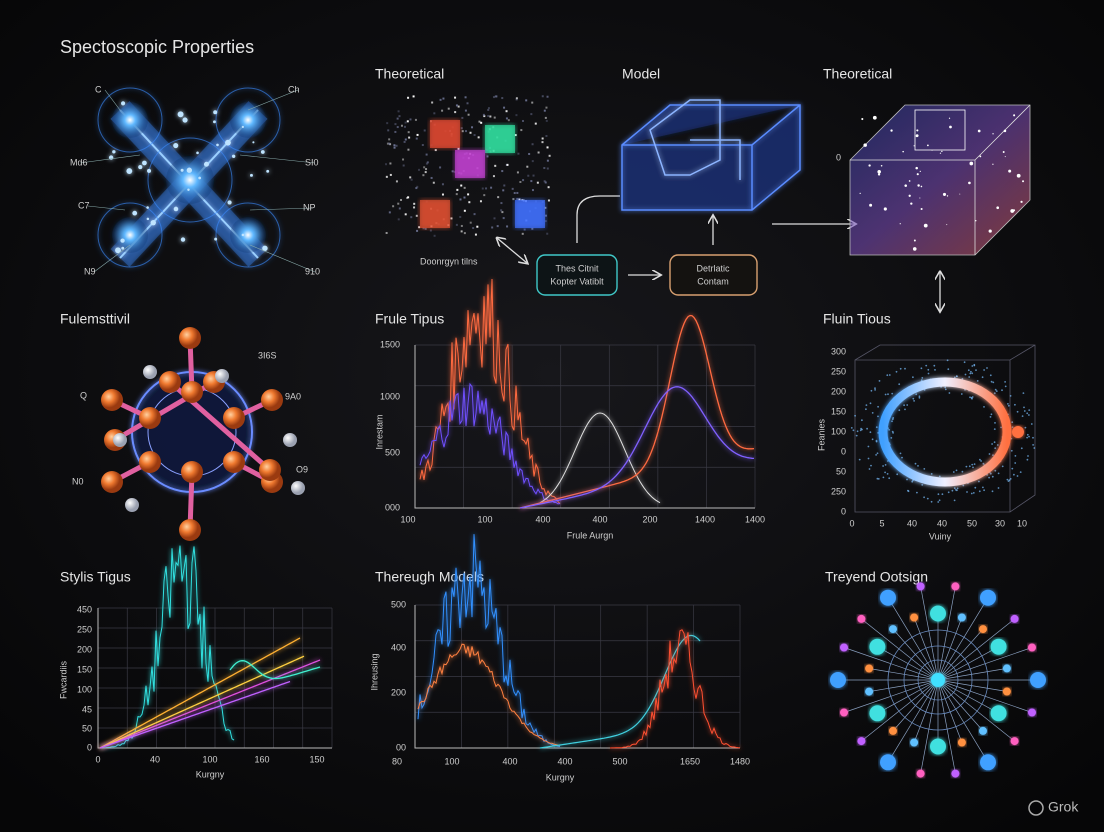  What do you see at coordinates (940, 536) in the screenshot?
I see `label: Vuiny` at bounding box center [940, 536].